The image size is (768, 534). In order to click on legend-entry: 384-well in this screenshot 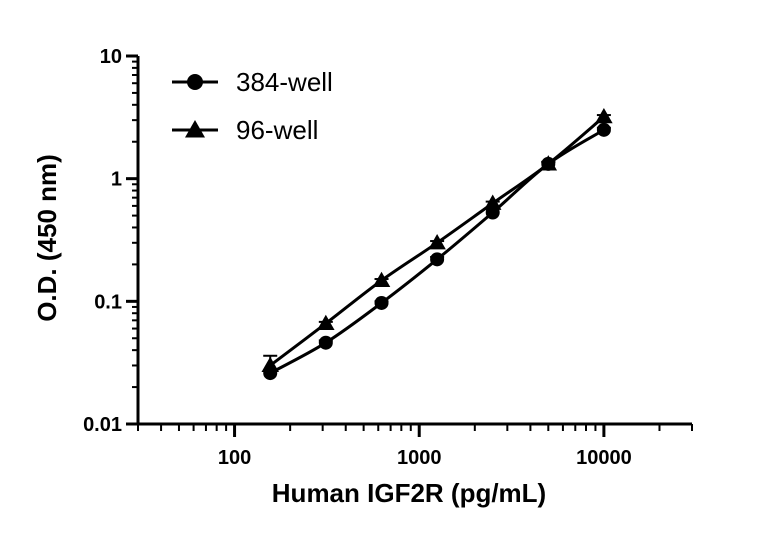, I will do `click(252, 82)`.